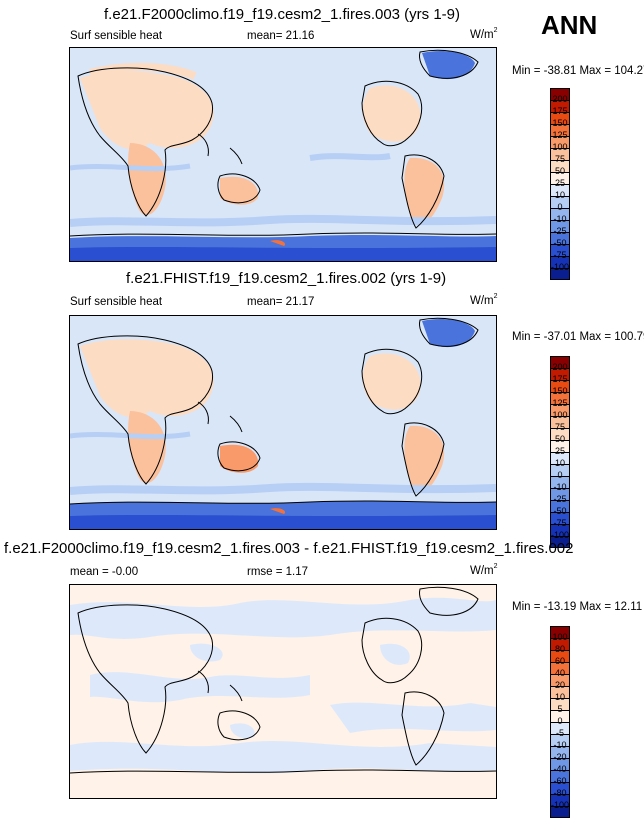 The image size is (644, 818). Describe the element at coordinates (559, 649) in the screenshot. I see `colorbar-tick-label: 80` at that location.